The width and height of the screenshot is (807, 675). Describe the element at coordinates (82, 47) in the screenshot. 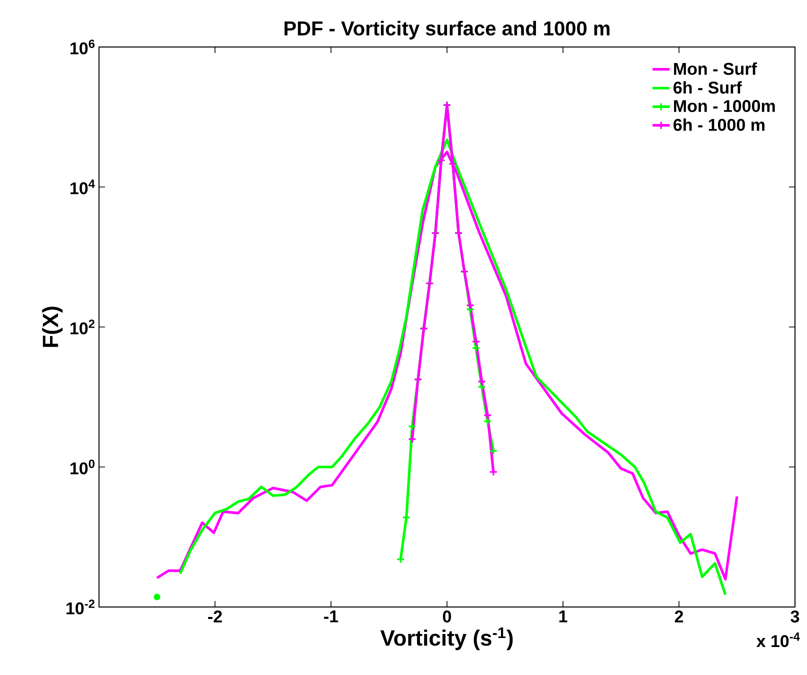

I see `y-tick-label: 10$^{6}$` at that location.